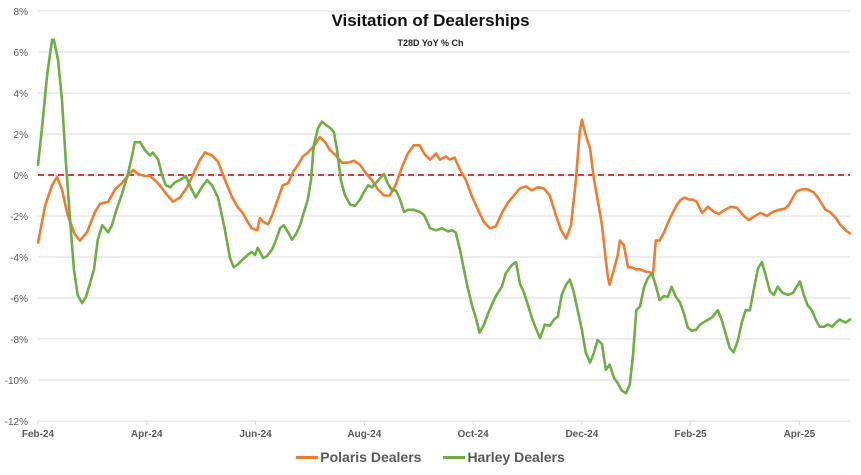  Describe the element at coordinates (255, 434) in the screenshot. I see `x-tick-label: Jun-24` at that location.